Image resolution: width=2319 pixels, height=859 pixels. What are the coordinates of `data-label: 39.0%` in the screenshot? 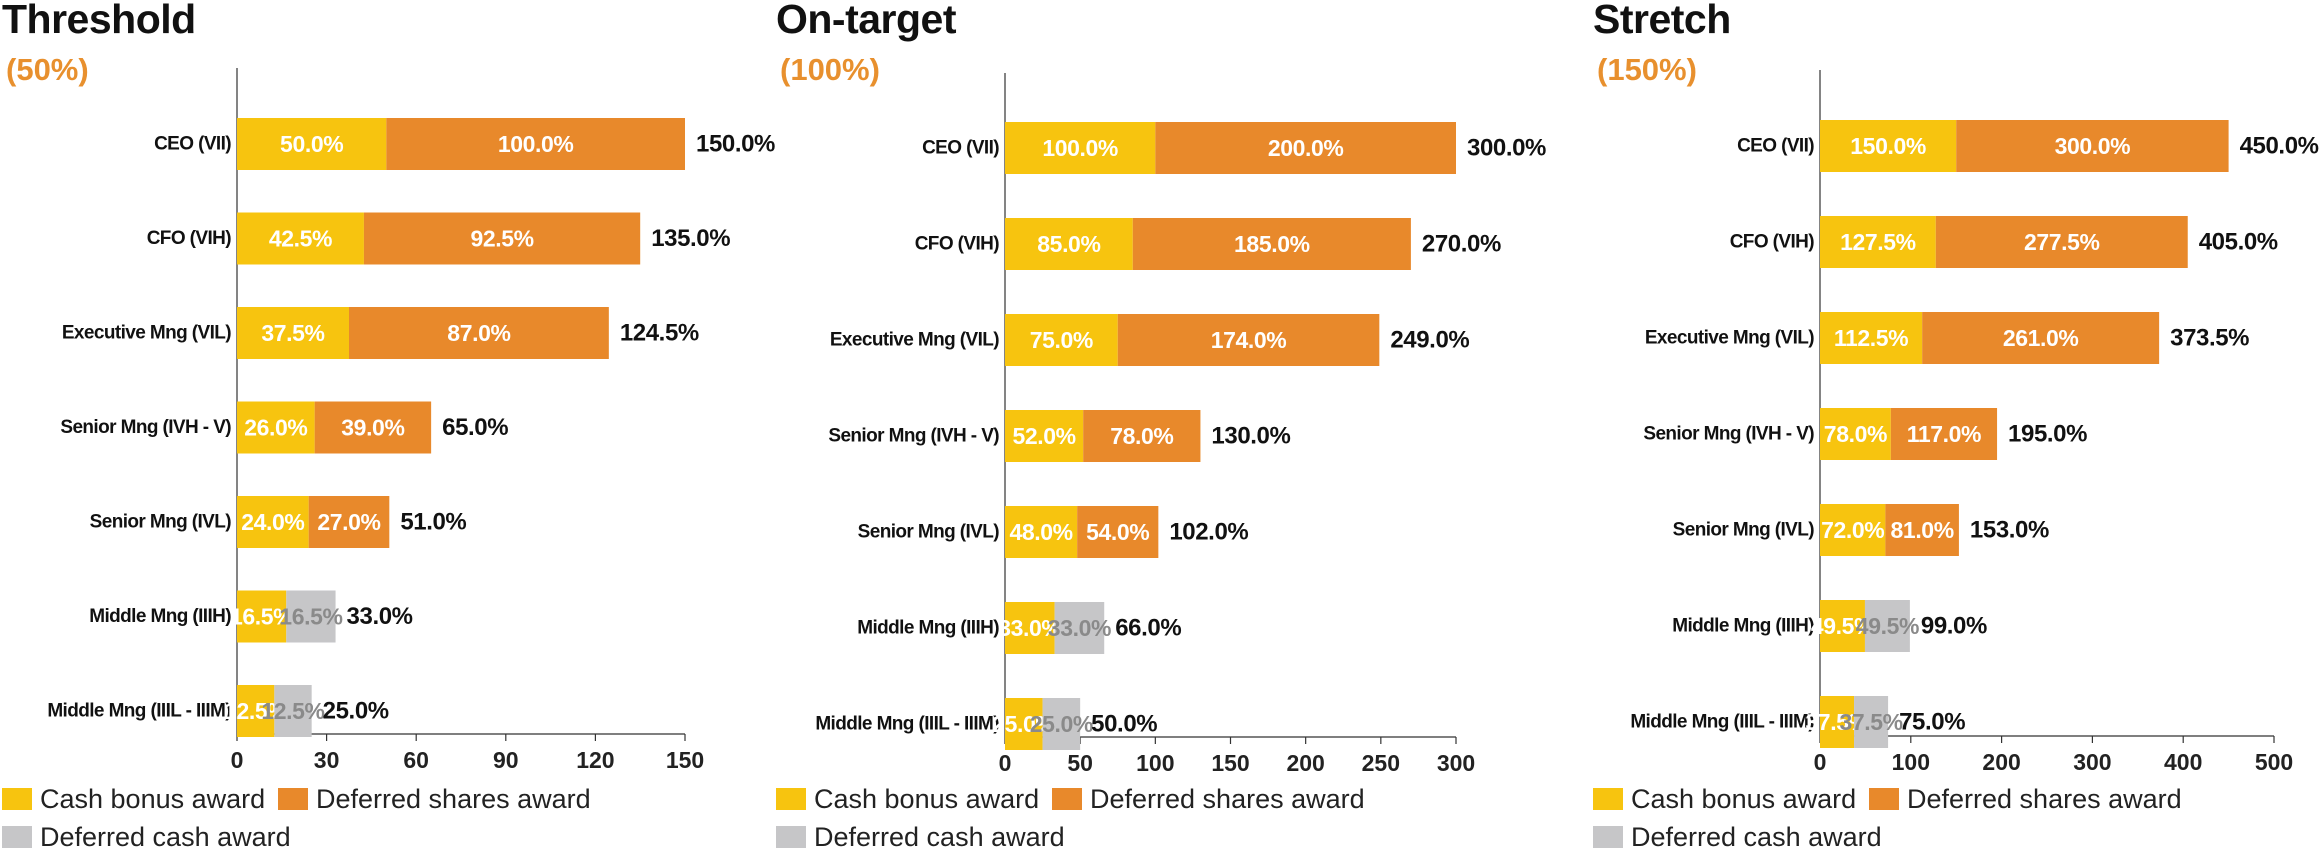 It's located at (372, 428).